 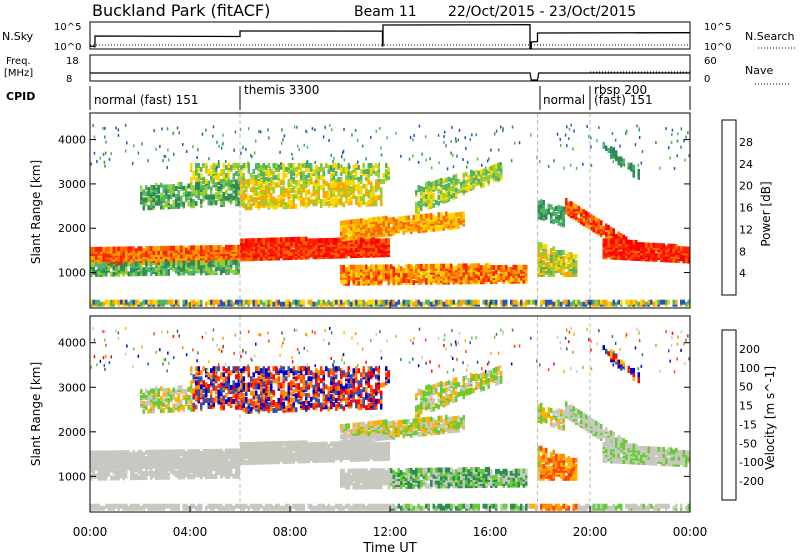 I want to click on title-dates: 22/Oct/2015 - 23/Oct/2015, so click(x=542, y=12).